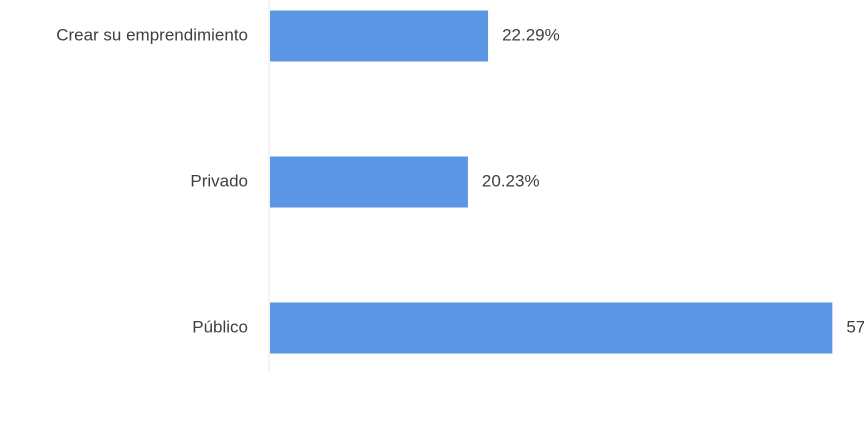 The height and width of the screenshot is (430, 864). What do you see at coordinates (219, 180) in the screenshot?
I see `category-label: Privado` at bounding box center [219, 180].